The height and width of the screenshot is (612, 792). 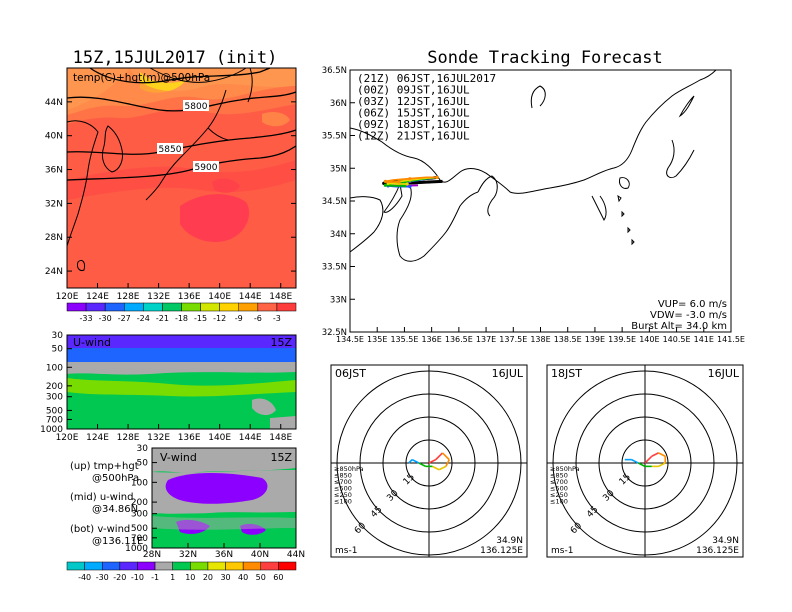 What do you see at coordinates (224, 555) in the screenshot?
I see `vwind-xtick-label: 36N` at bounding box center [224, 555].